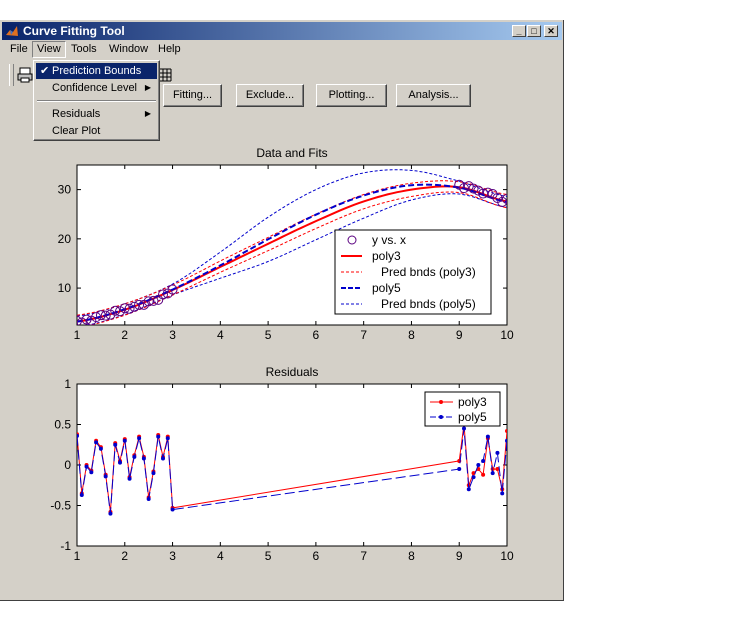 This screenshot has width=750, height=620. Describe the element at coordinates (292, 372) in the screenshot. I see `chart-title: Residuals` at that location.